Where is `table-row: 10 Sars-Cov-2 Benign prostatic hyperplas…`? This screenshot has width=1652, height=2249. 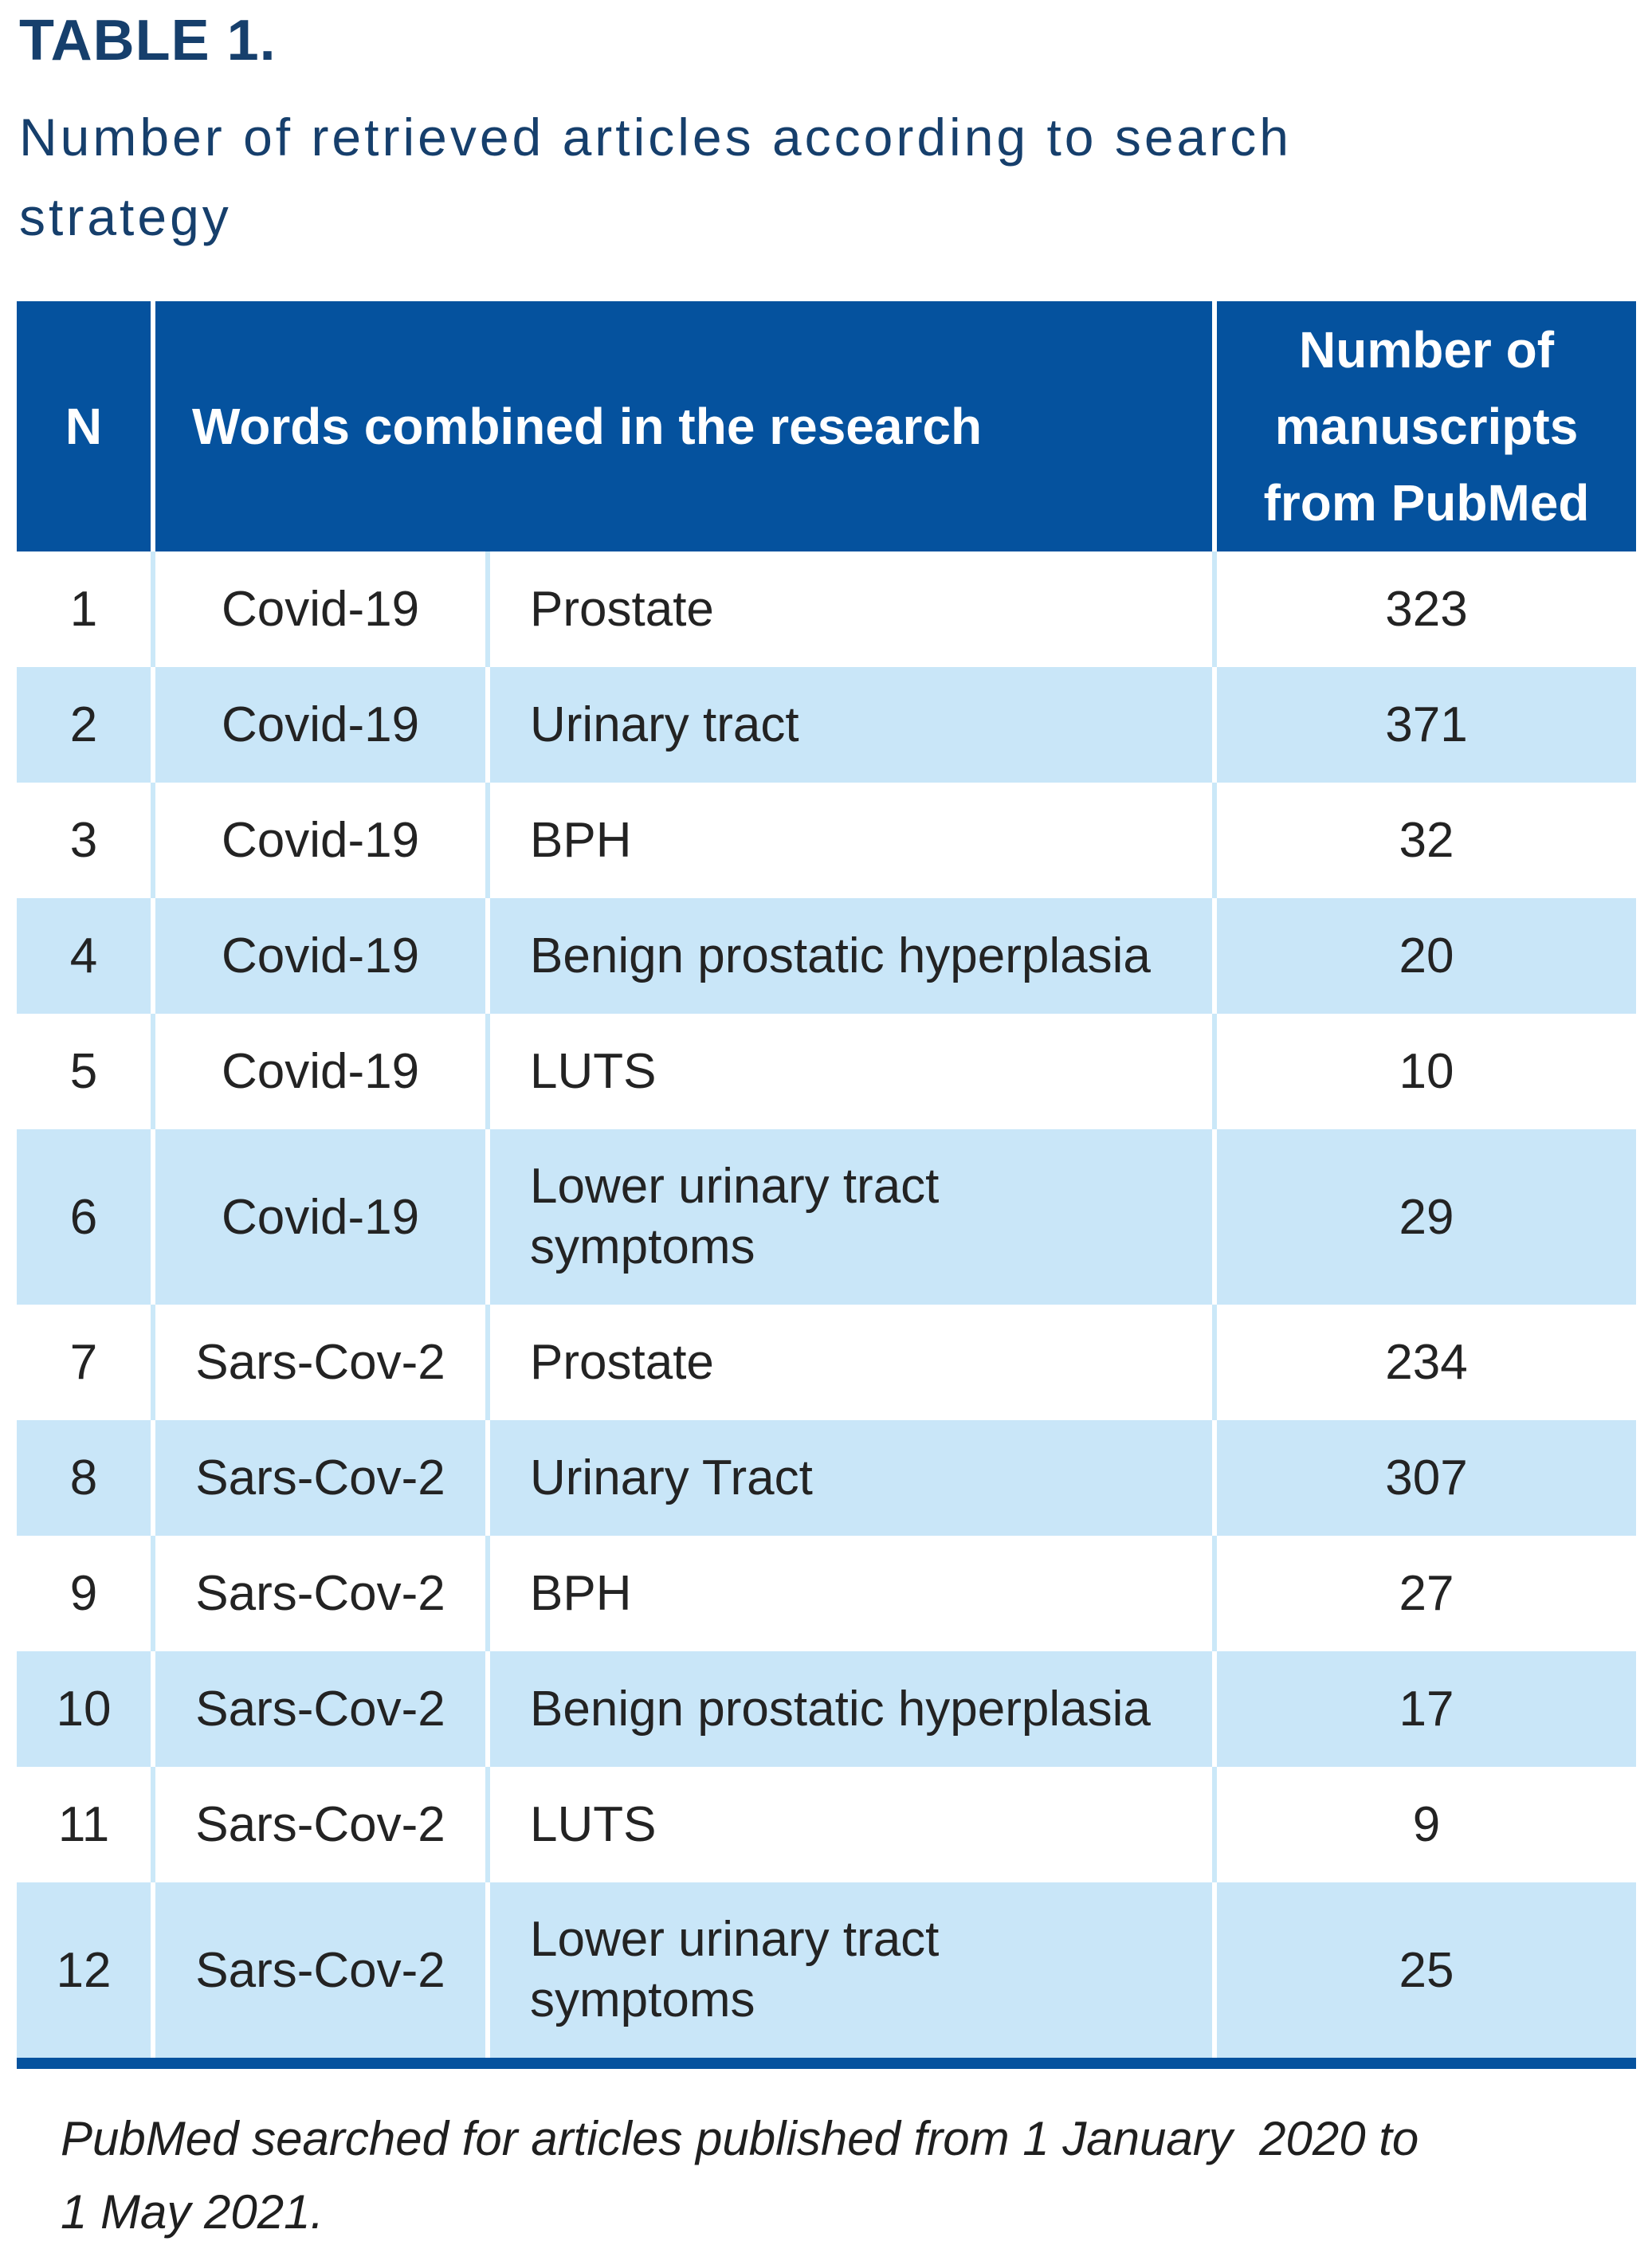 table-row: 10 Sars-Cov-2 Benign prostatic hyperplas… is located at coordinates (826, 1709).